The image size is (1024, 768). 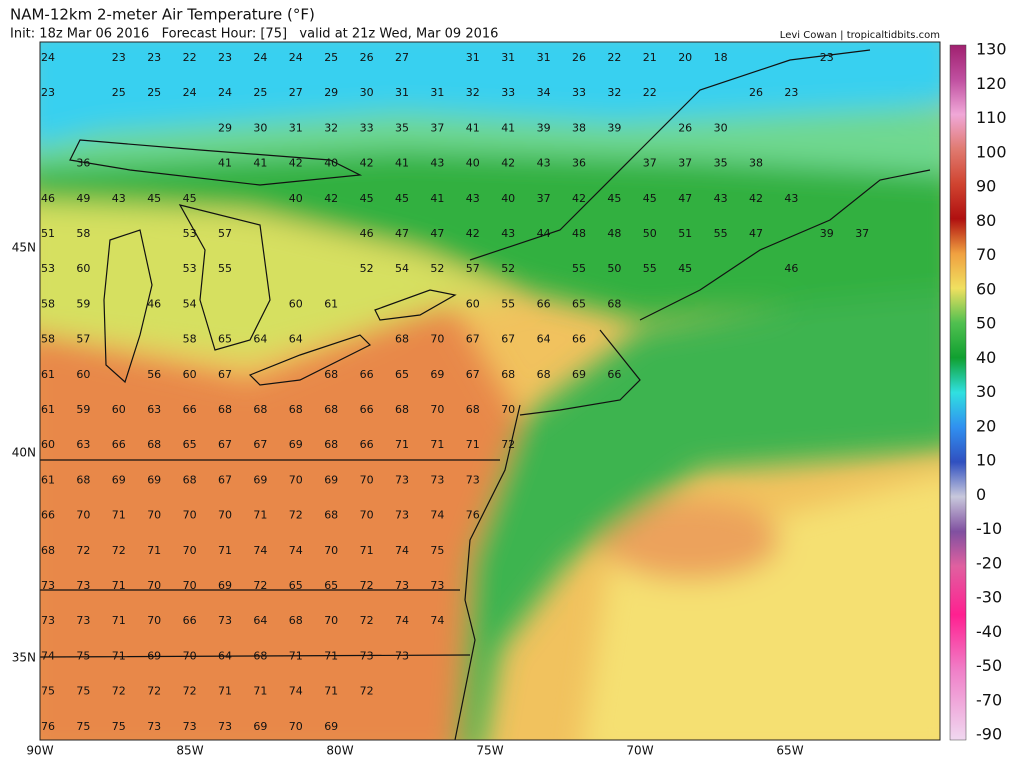 What do you see at coordinates (986, 323) in the screenshot?
I see `colorbar-label: 50` at bounding box center [986, 323].